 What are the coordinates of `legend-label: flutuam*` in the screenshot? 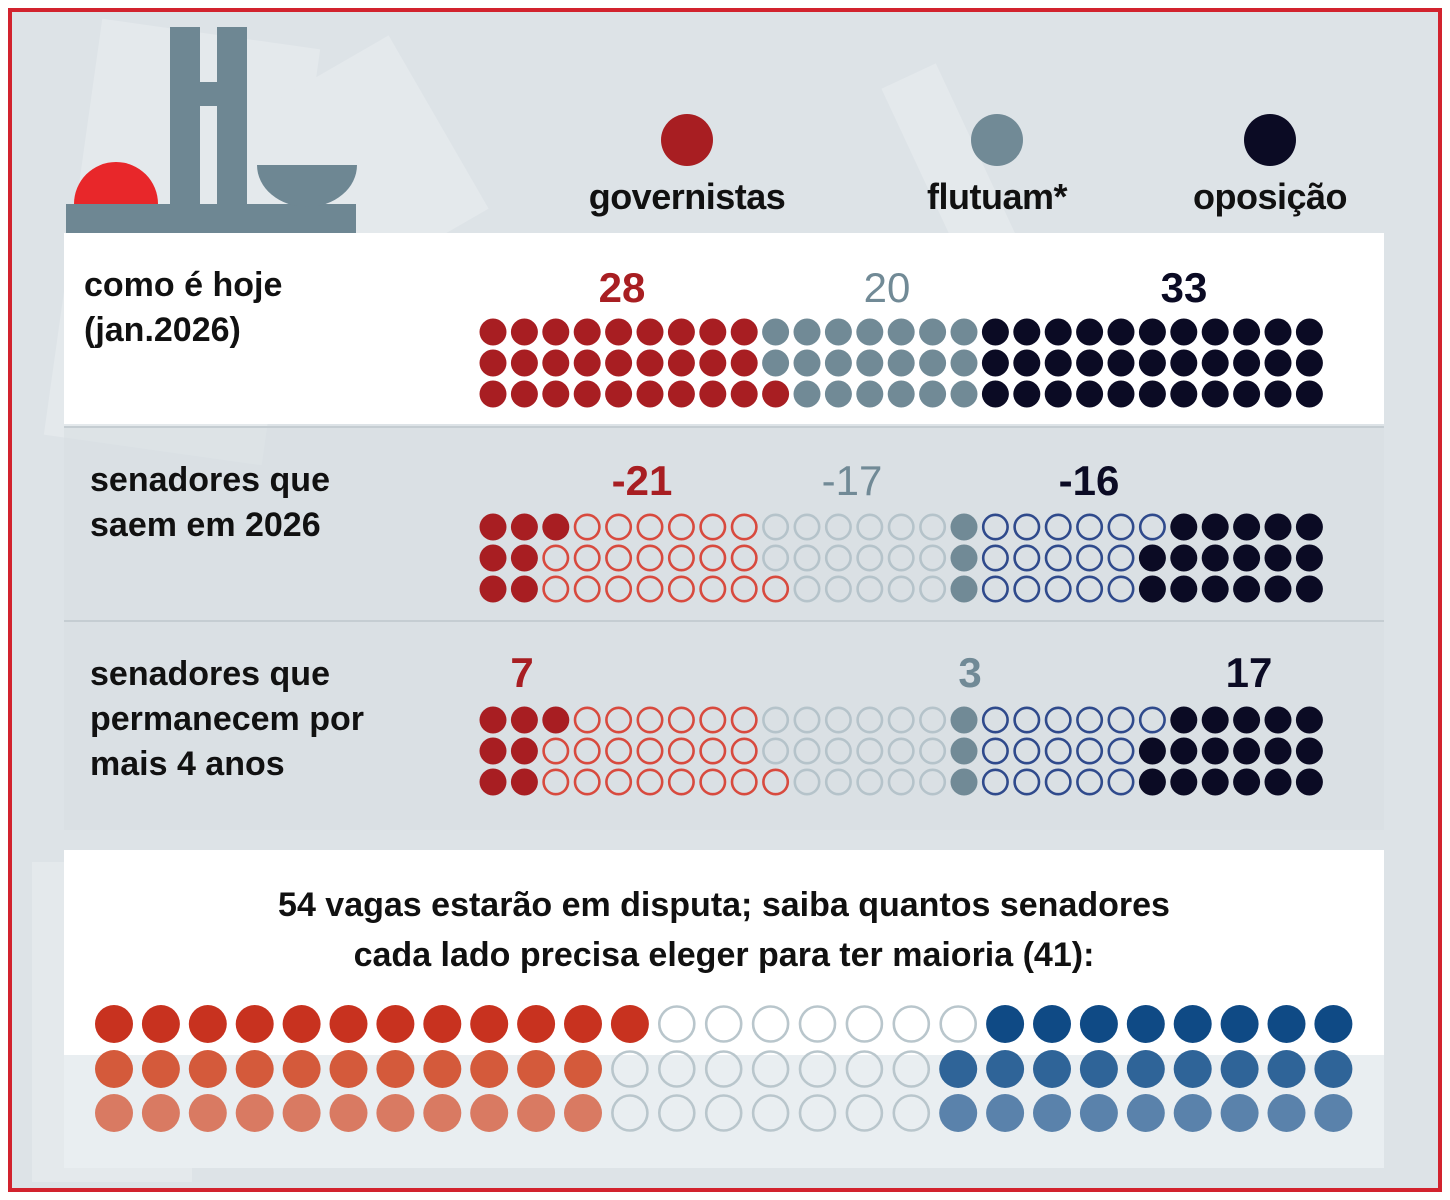 It's located at (997, 196).